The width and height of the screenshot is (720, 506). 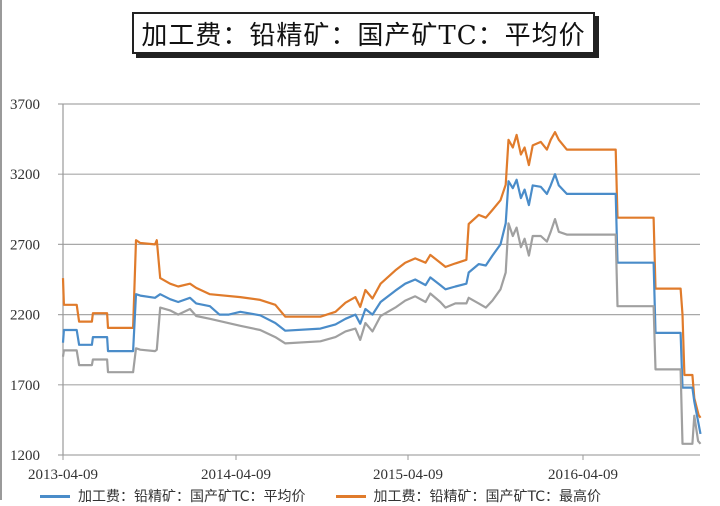 What do you see at coordinates (25, 456) in the screenshot?
I see `y-tick-label: 1200` at bounding box center [25, 456].